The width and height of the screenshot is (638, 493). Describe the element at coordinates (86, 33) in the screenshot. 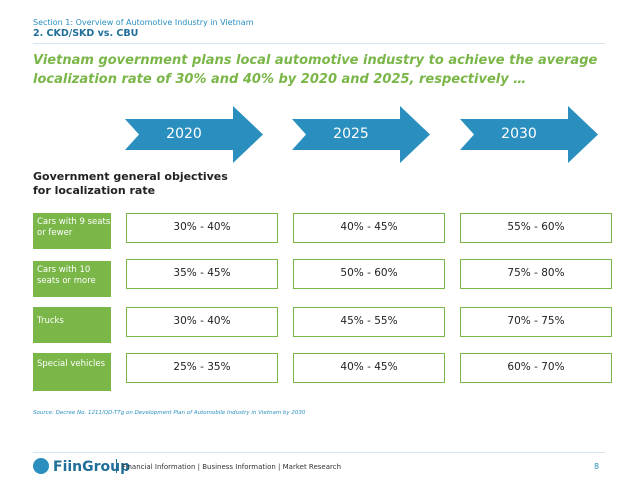

I see `slide-subtitle: 2. CKD/SKD vs. CBU` at that location.